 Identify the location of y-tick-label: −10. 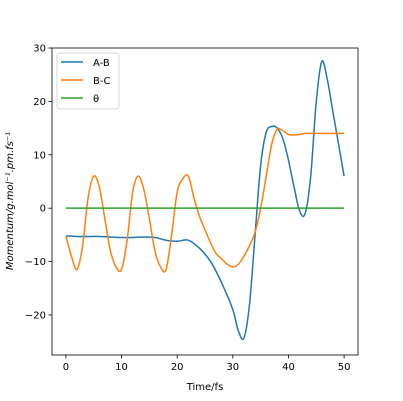
(35, 262).